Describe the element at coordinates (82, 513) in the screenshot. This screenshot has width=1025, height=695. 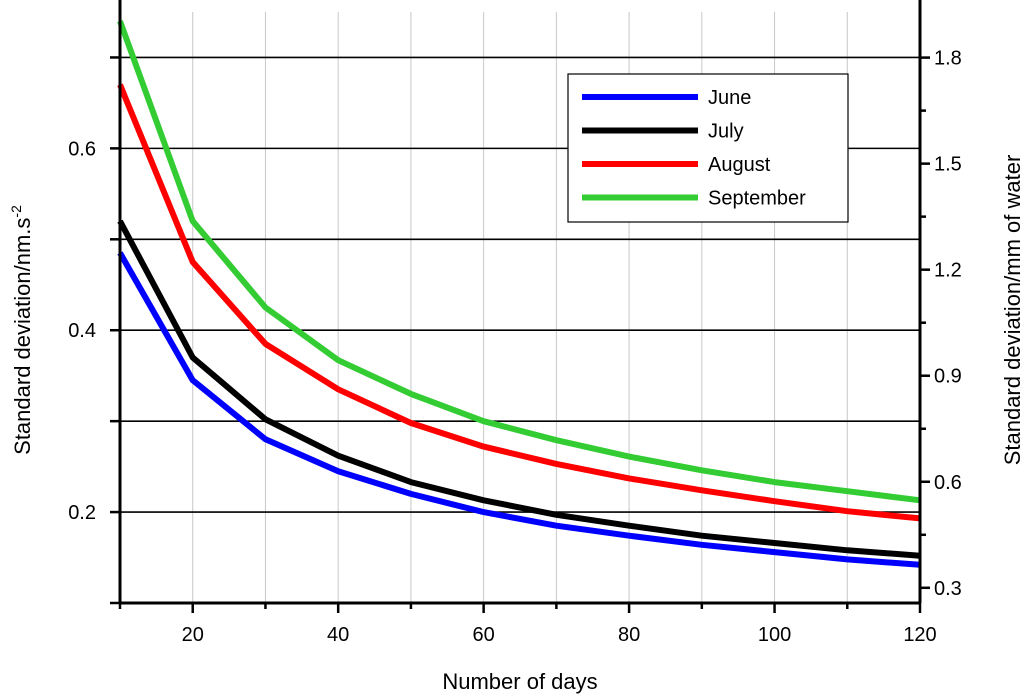
I see `y-tick-label: 0.2` at that location.